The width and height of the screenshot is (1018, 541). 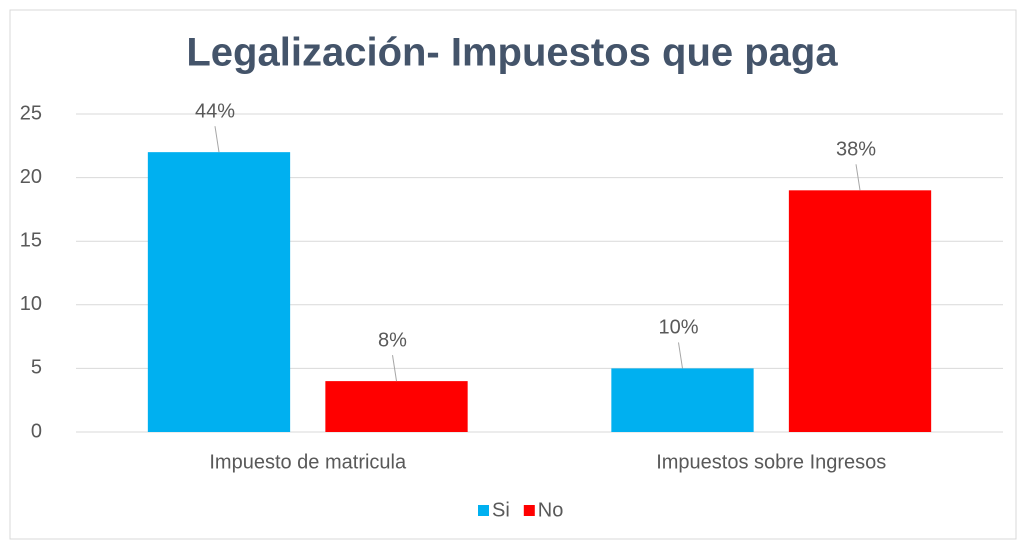 I want to click on data-label: 10%, so click(x=678, y=328).